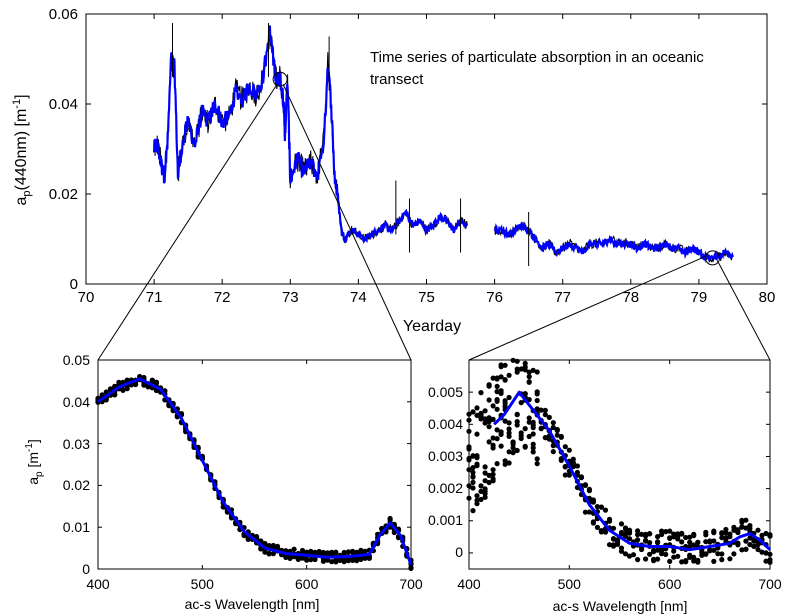 Image resolution: width=790 pixels, height=616 pixels. I want to click on left-x-tick-labels: 400 500 600 700, so click(254, 584).